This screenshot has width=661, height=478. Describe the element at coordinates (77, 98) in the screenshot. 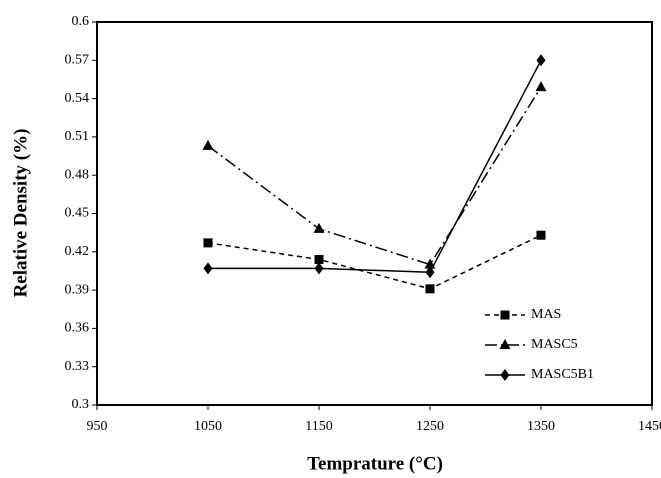

I see `y-tick-label: 0.54` at that location.